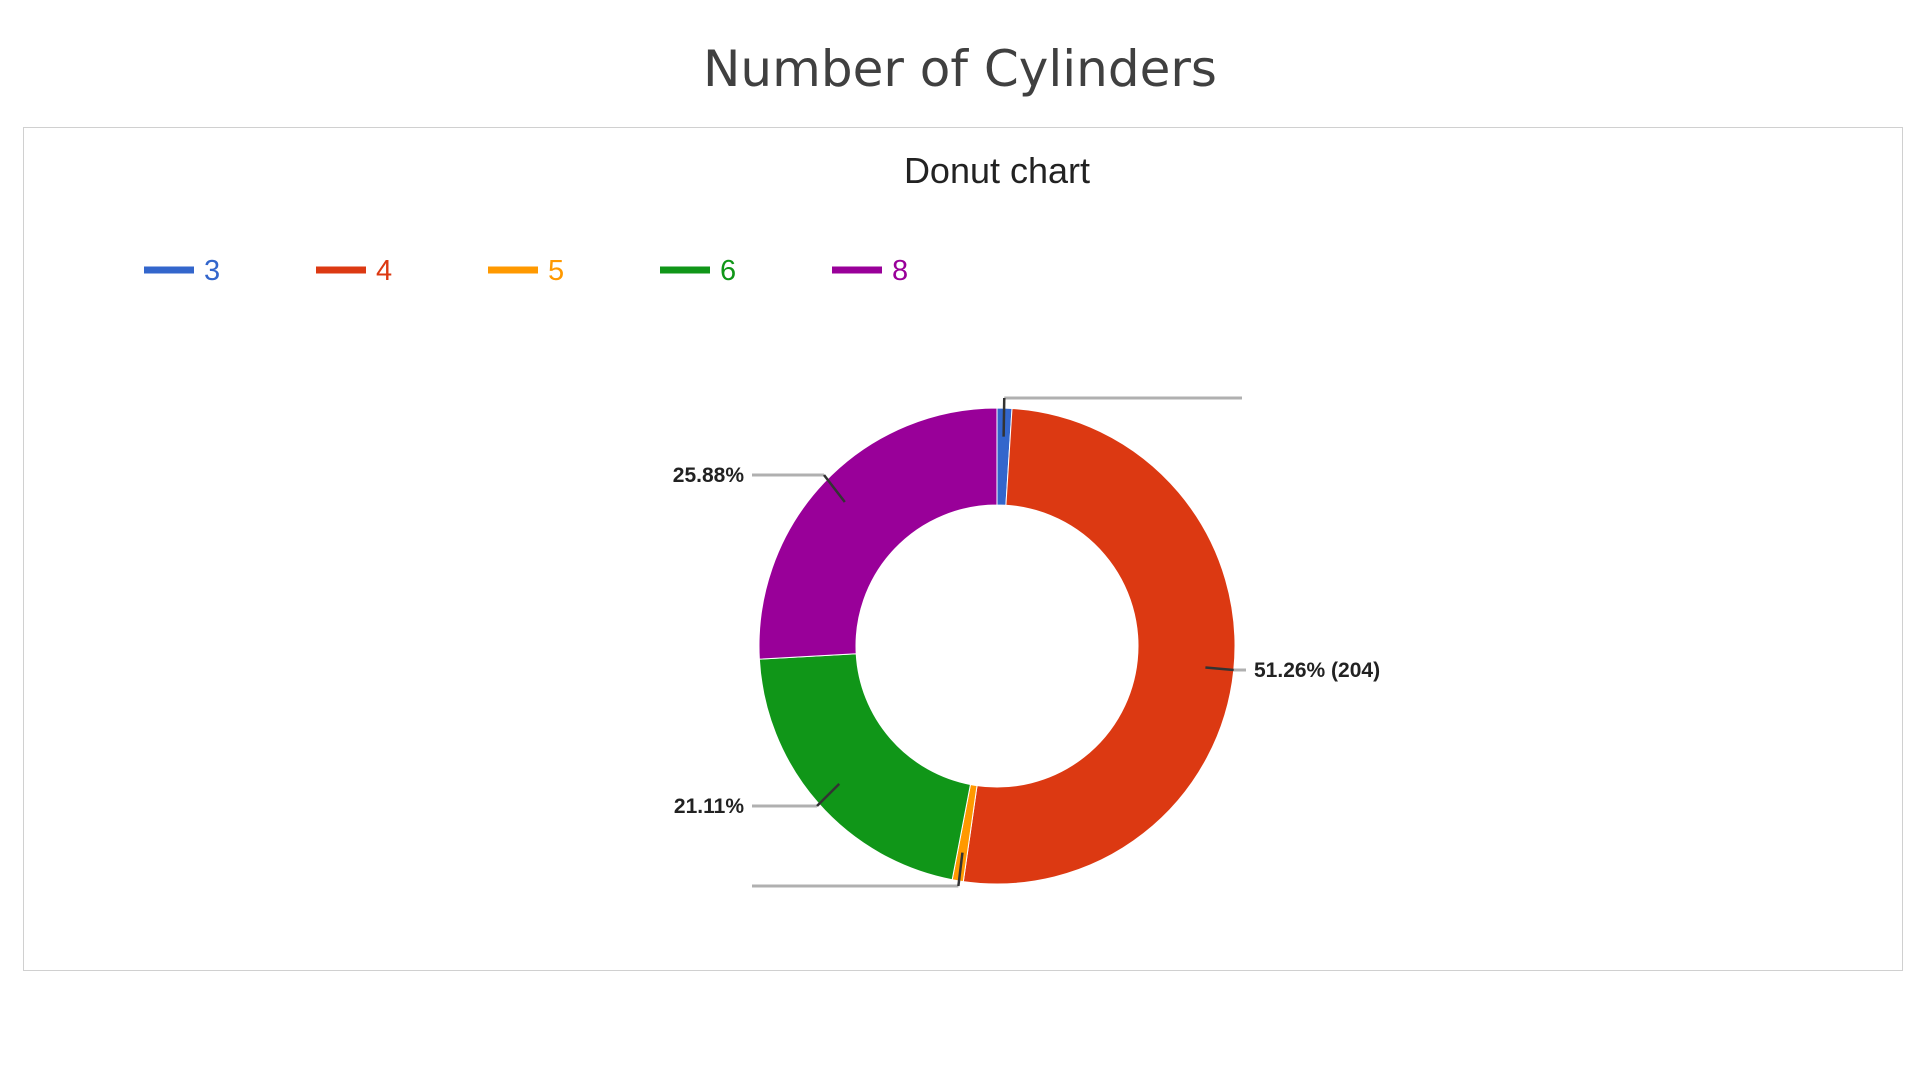 This screenshot has width=1920, height=1080. Describe the element at coordinates (709, 475) in the screenshot. I see `data-label-8: 25.88%` at that location.